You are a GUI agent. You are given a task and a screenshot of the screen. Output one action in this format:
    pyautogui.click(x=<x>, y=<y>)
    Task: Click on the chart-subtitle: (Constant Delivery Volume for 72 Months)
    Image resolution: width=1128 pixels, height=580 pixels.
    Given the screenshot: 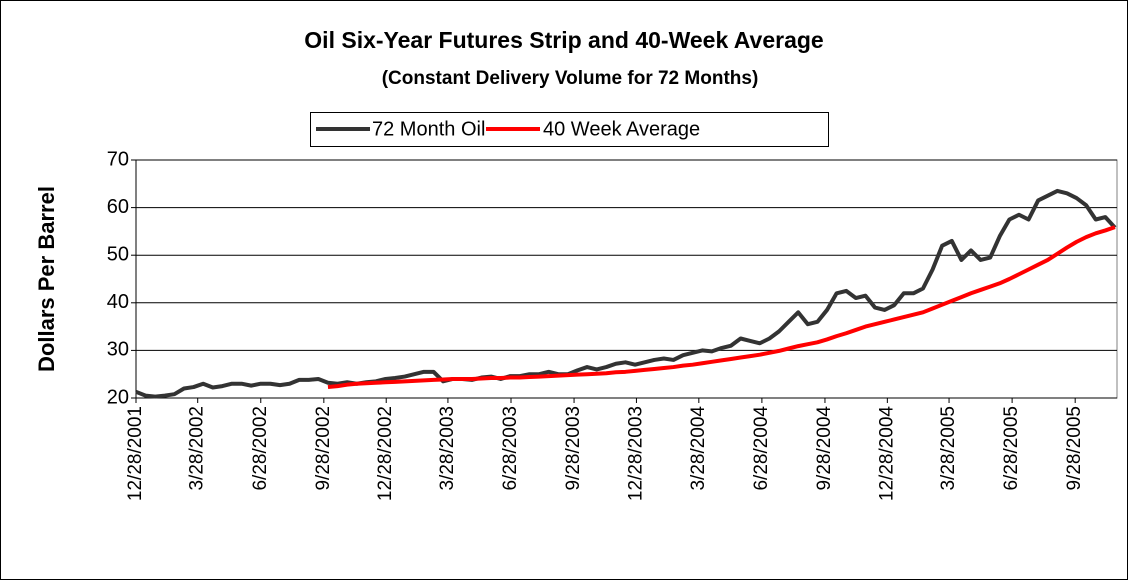 What is the action you would take?
    pyautogui.click(x=570, y=78)
    